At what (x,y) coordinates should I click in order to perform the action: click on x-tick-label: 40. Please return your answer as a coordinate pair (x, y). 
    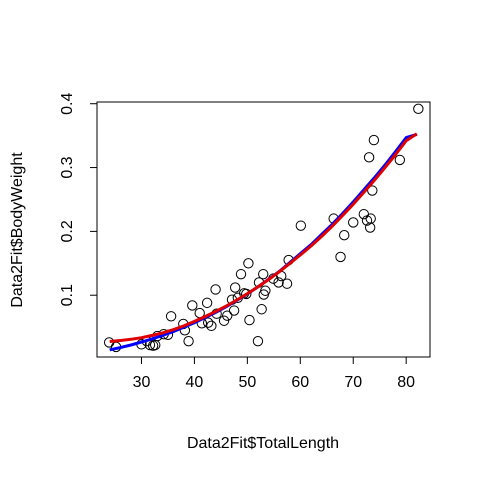
    Looking at the image, I should click on (195, 382).